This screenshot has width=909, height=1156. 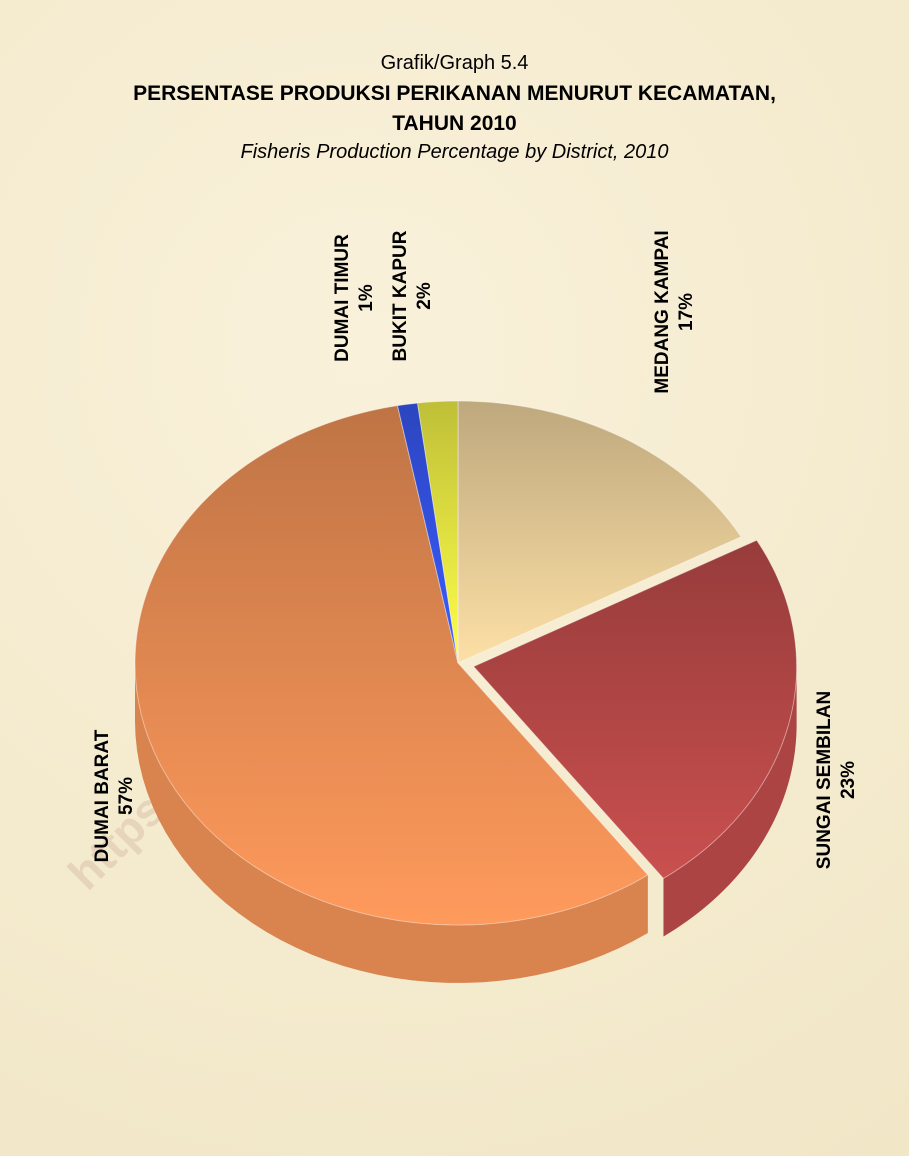 What do you see at coordinates (102, 795) in the screenshot?
I see `label-category: DUMAI BARAT` at bounding box center [102, 795].